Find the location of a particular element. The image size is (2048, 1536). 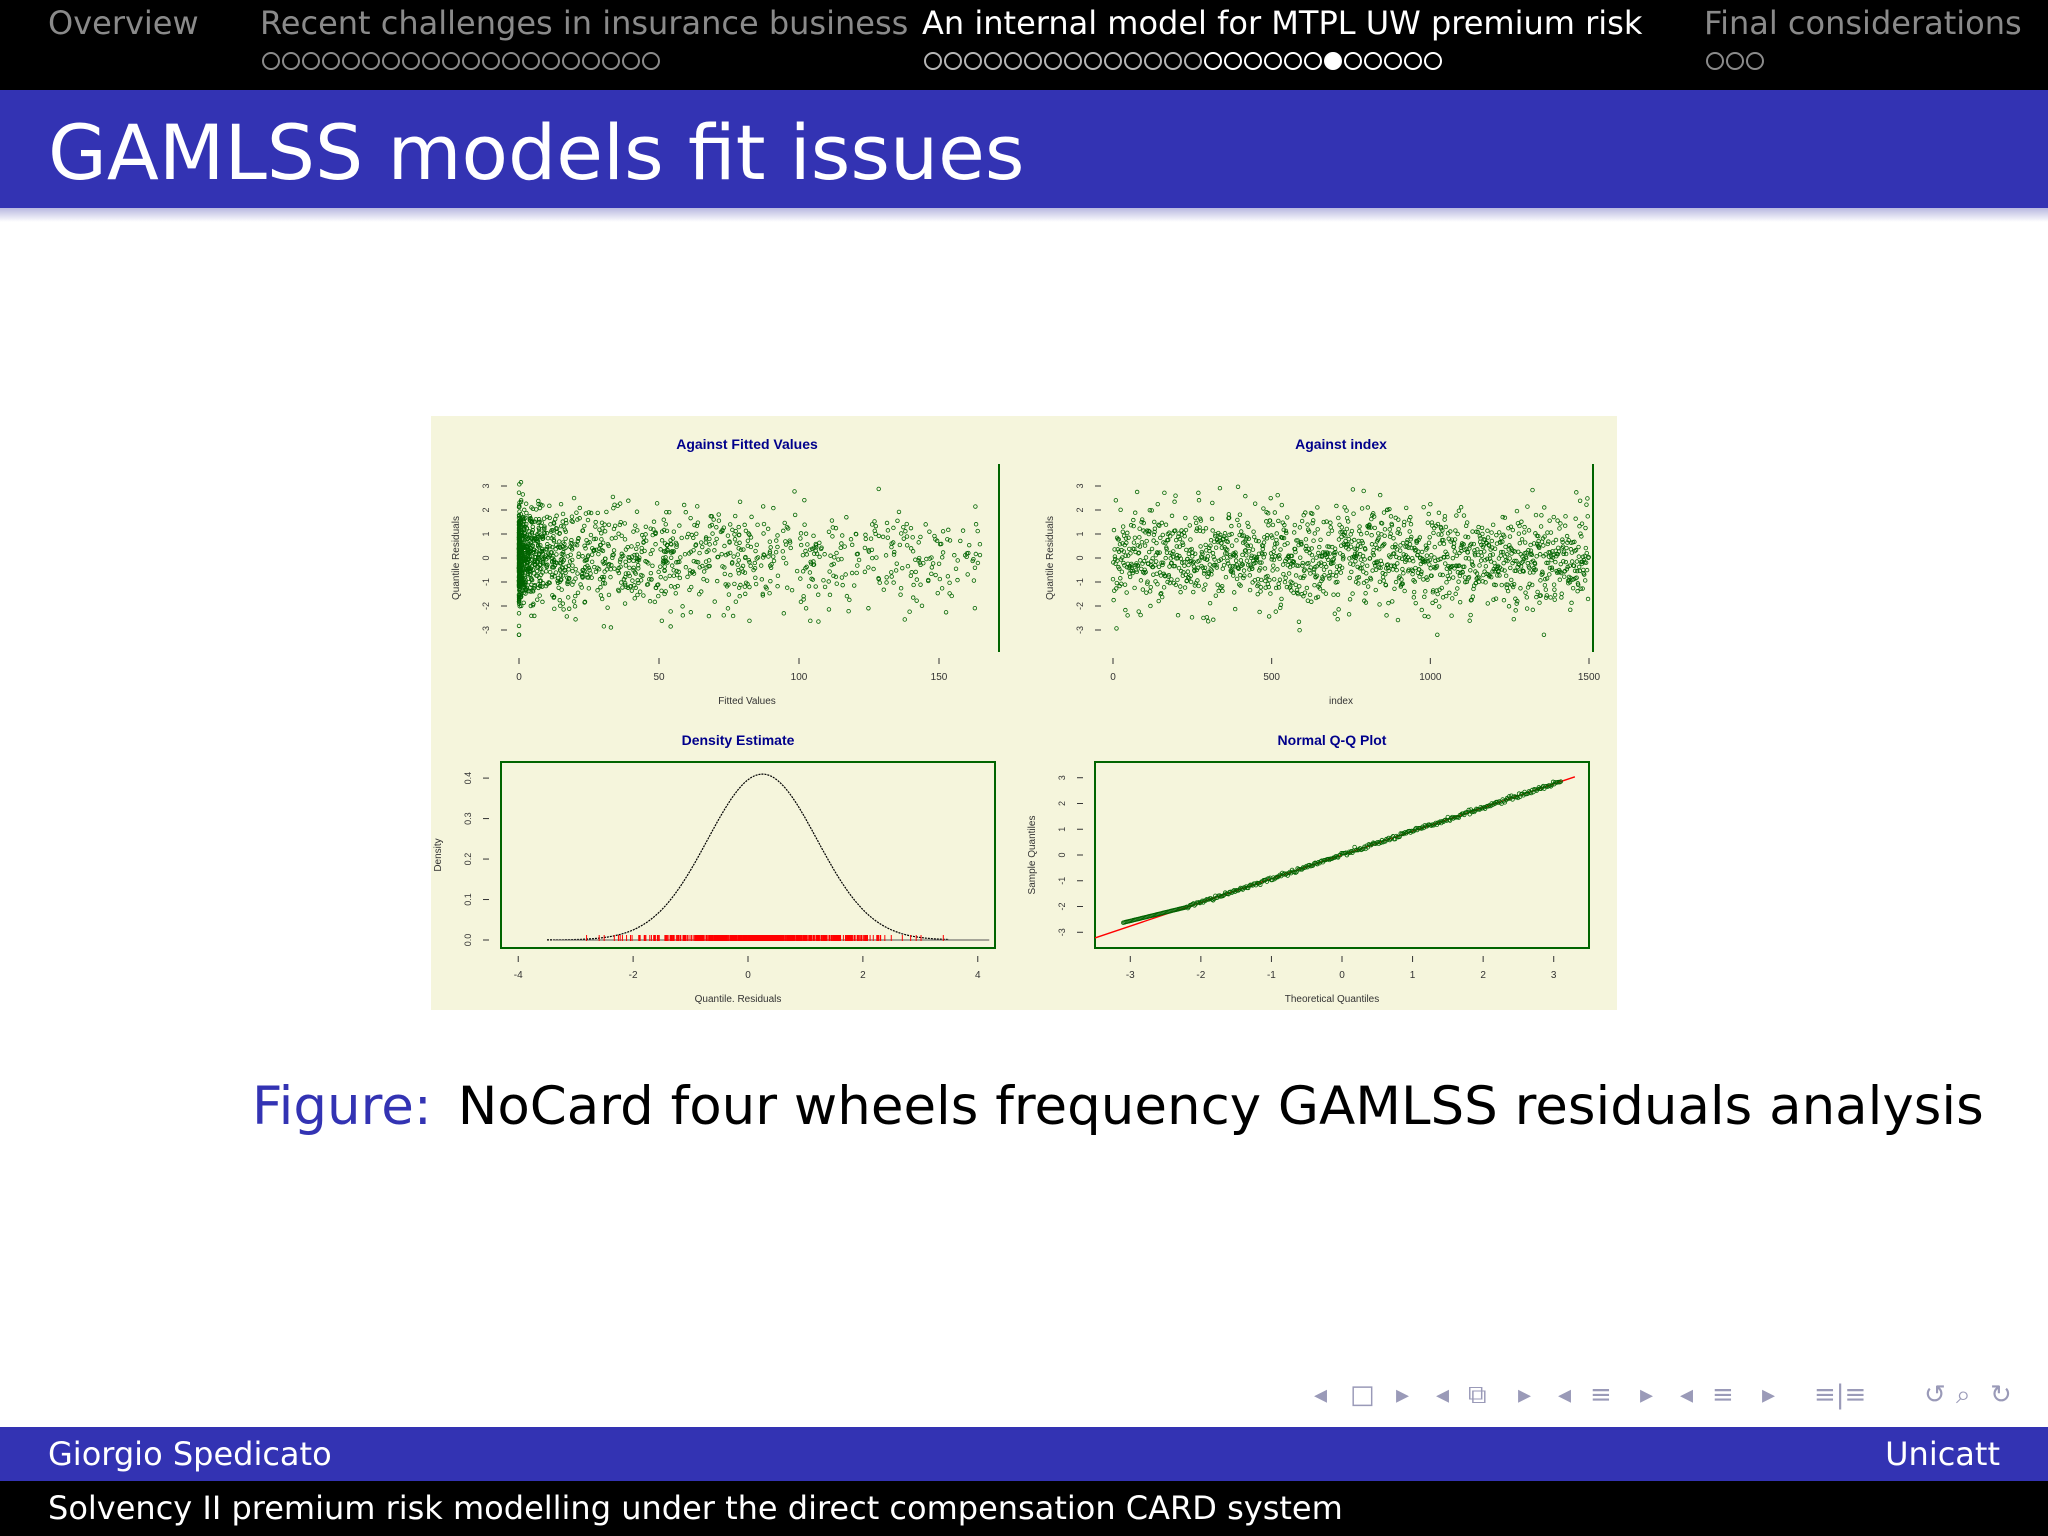

forward-icon: ↻ is located at coordinates (2001, 1395).